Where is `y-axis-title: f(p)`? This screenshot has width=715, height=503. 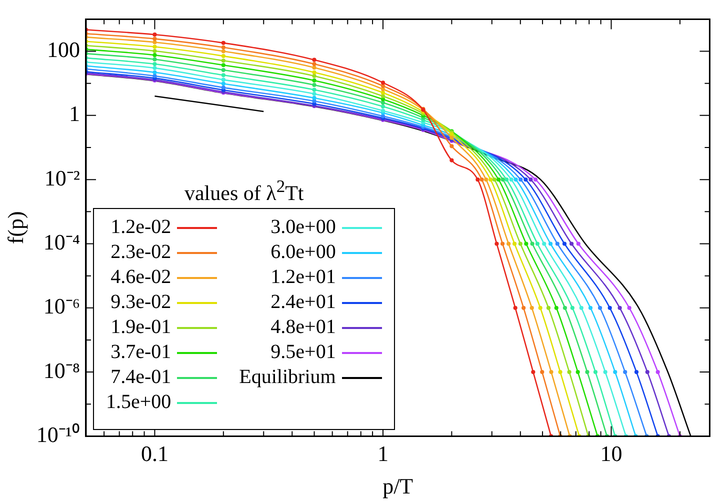 y-axis-title: f(p) is located at coordinates (15, 227).